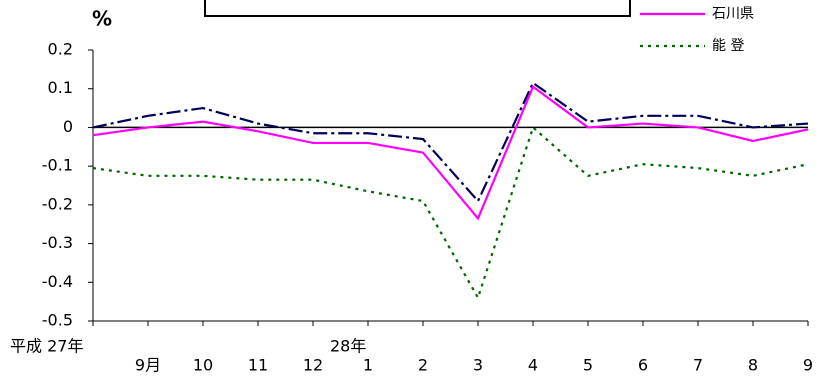 Image resolution: width=828 pixels, height=383 pixels. Describe the element at coordinates (478, 365) in the screenshot. I see `x-tick-label: 3` at that location.